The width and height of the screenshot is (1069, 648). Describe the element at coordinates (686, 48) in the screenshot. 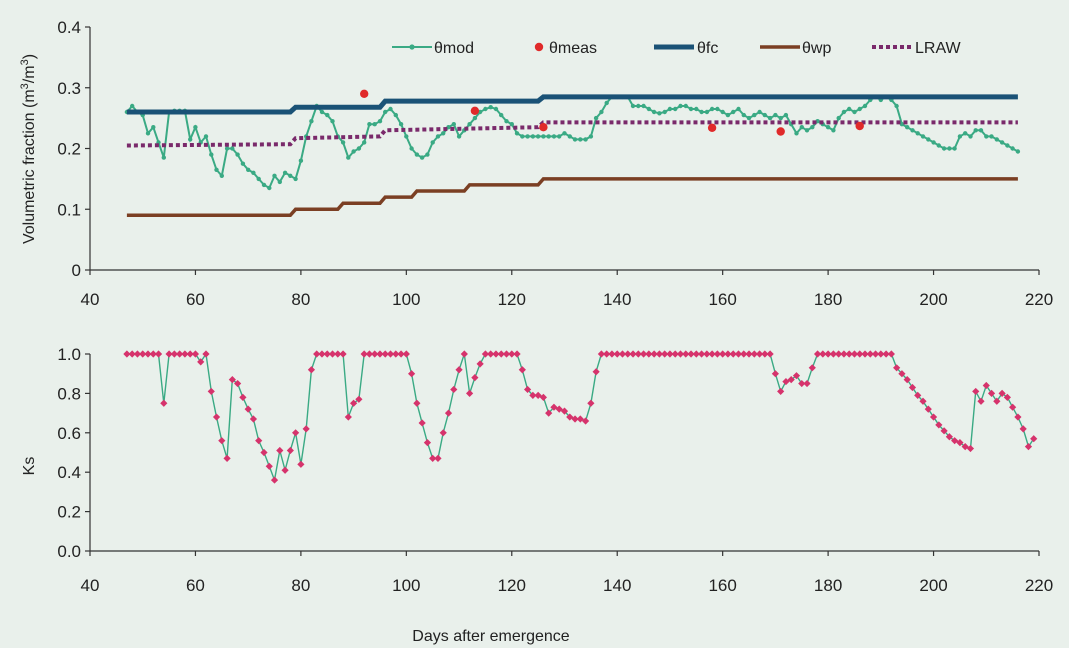

I see `legend-item-theta-fc: θfc` at that location.